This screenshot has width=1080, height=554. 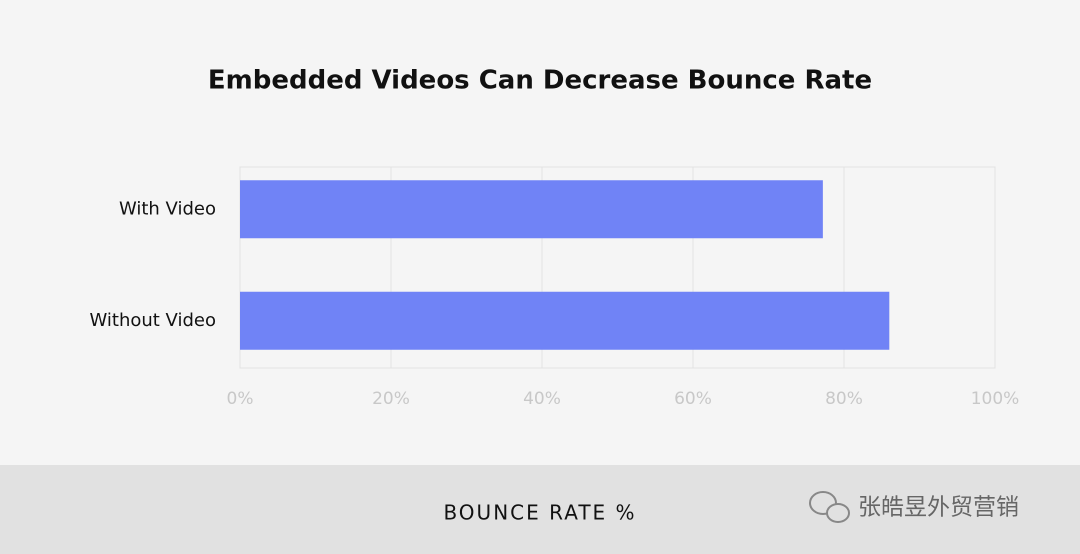 I want to click on x-tick-label: 100%, so click(x=995, y=399).